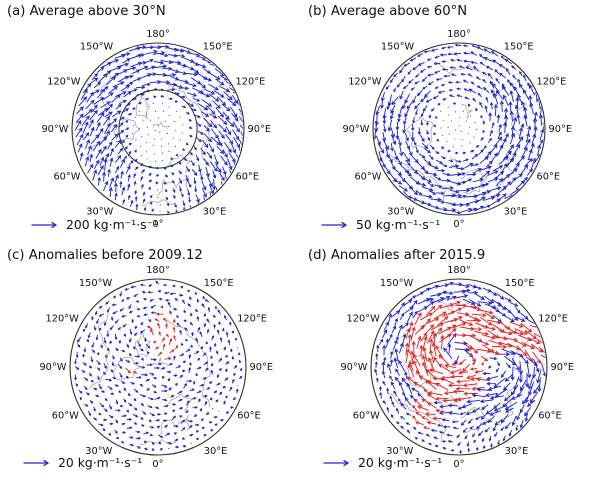  Describe the element at coordinates (388, 11) in the screenshot. I see `panel-b-title: (b) Average above 60°N` at that location.